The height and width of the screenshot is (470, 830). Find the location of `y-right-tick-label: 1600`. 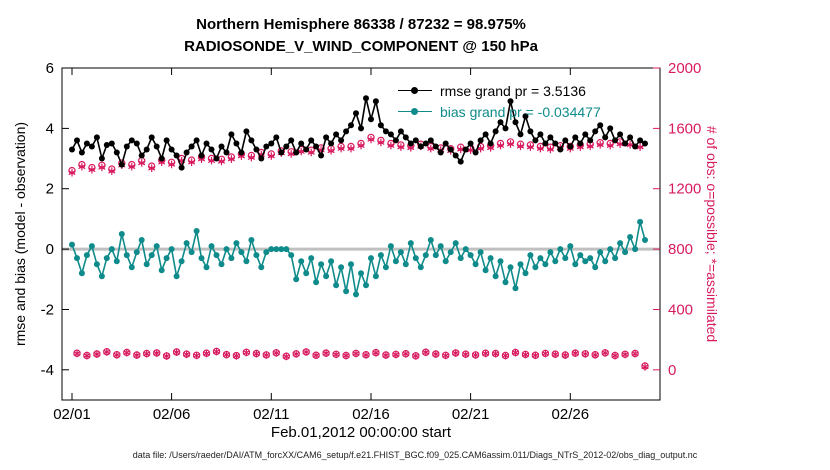

y-right-tick-label: 1600 is located at coordinates (684, 128).